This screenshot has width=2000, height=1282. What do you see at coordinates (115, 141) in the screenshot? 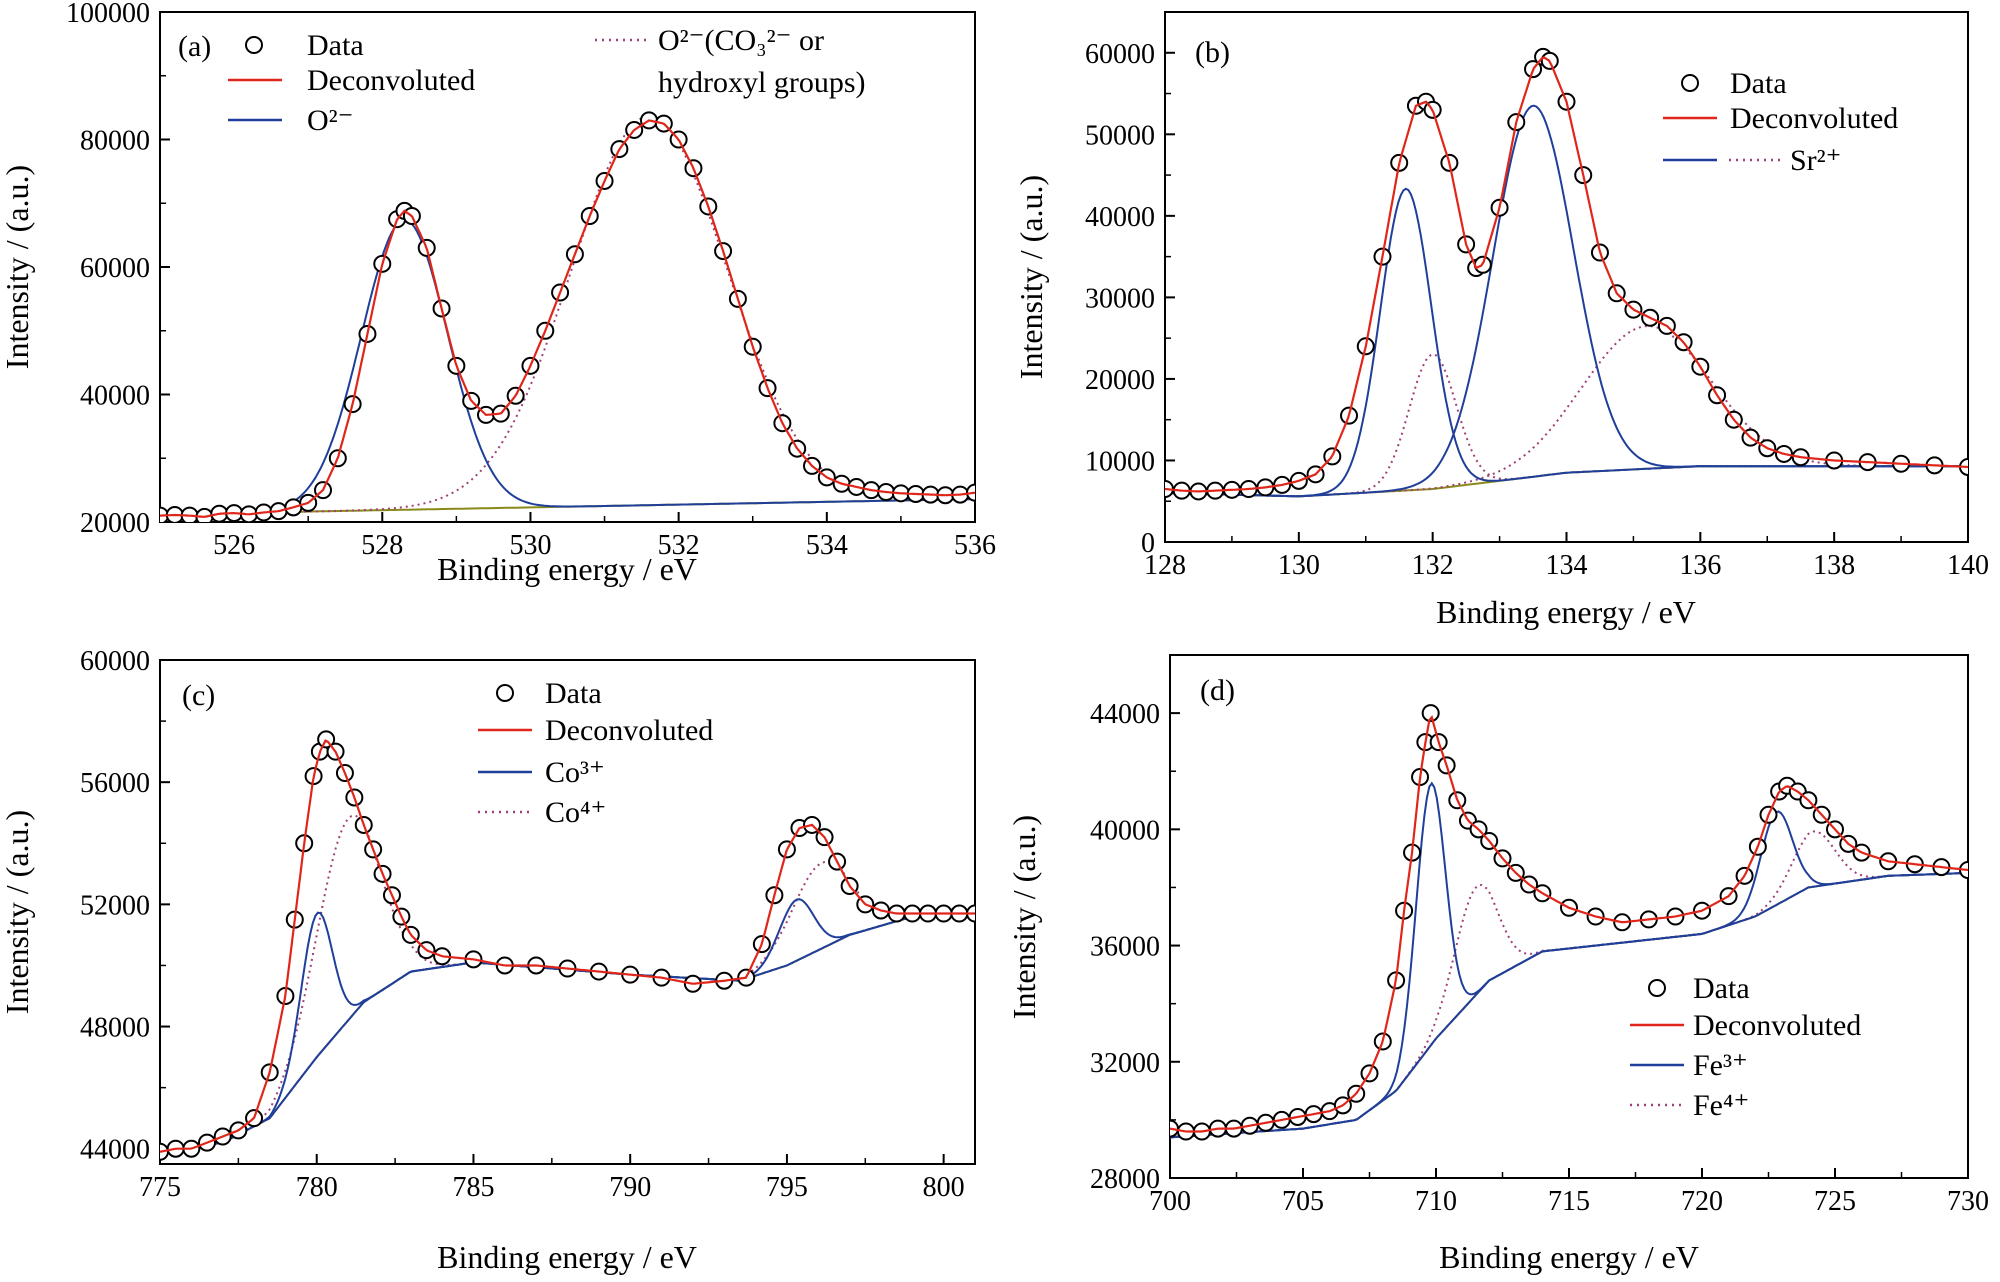
I see `panel-a-ytick-label: 80000` at bounding box center [115, 141].